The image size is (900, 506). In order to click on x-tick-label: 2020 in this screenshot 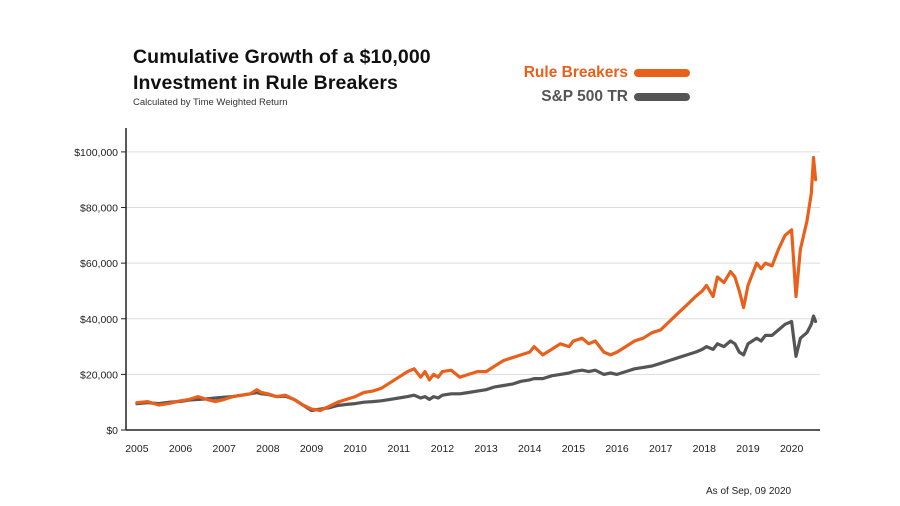, I will do `click(792, 449)`.